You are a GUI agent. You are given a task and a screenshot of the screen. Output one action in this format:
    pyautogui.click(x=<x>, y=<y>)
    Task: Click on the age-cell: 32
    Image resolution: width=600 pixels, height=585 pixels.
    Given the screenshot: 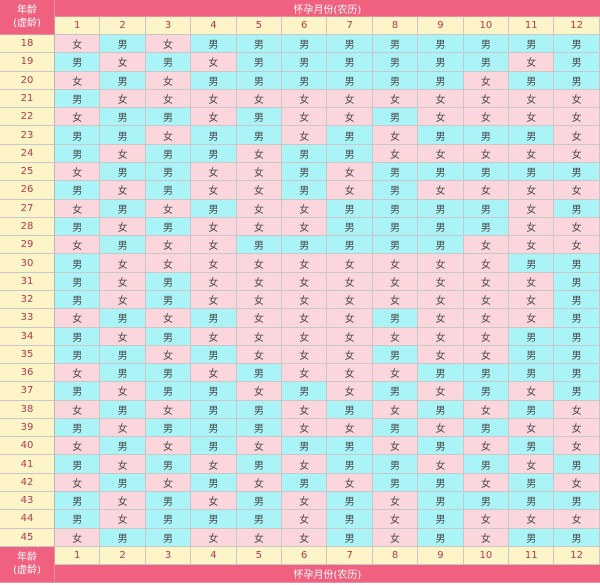 What is the action you would take?
    pyautogui.click(x=27, y=300)
    